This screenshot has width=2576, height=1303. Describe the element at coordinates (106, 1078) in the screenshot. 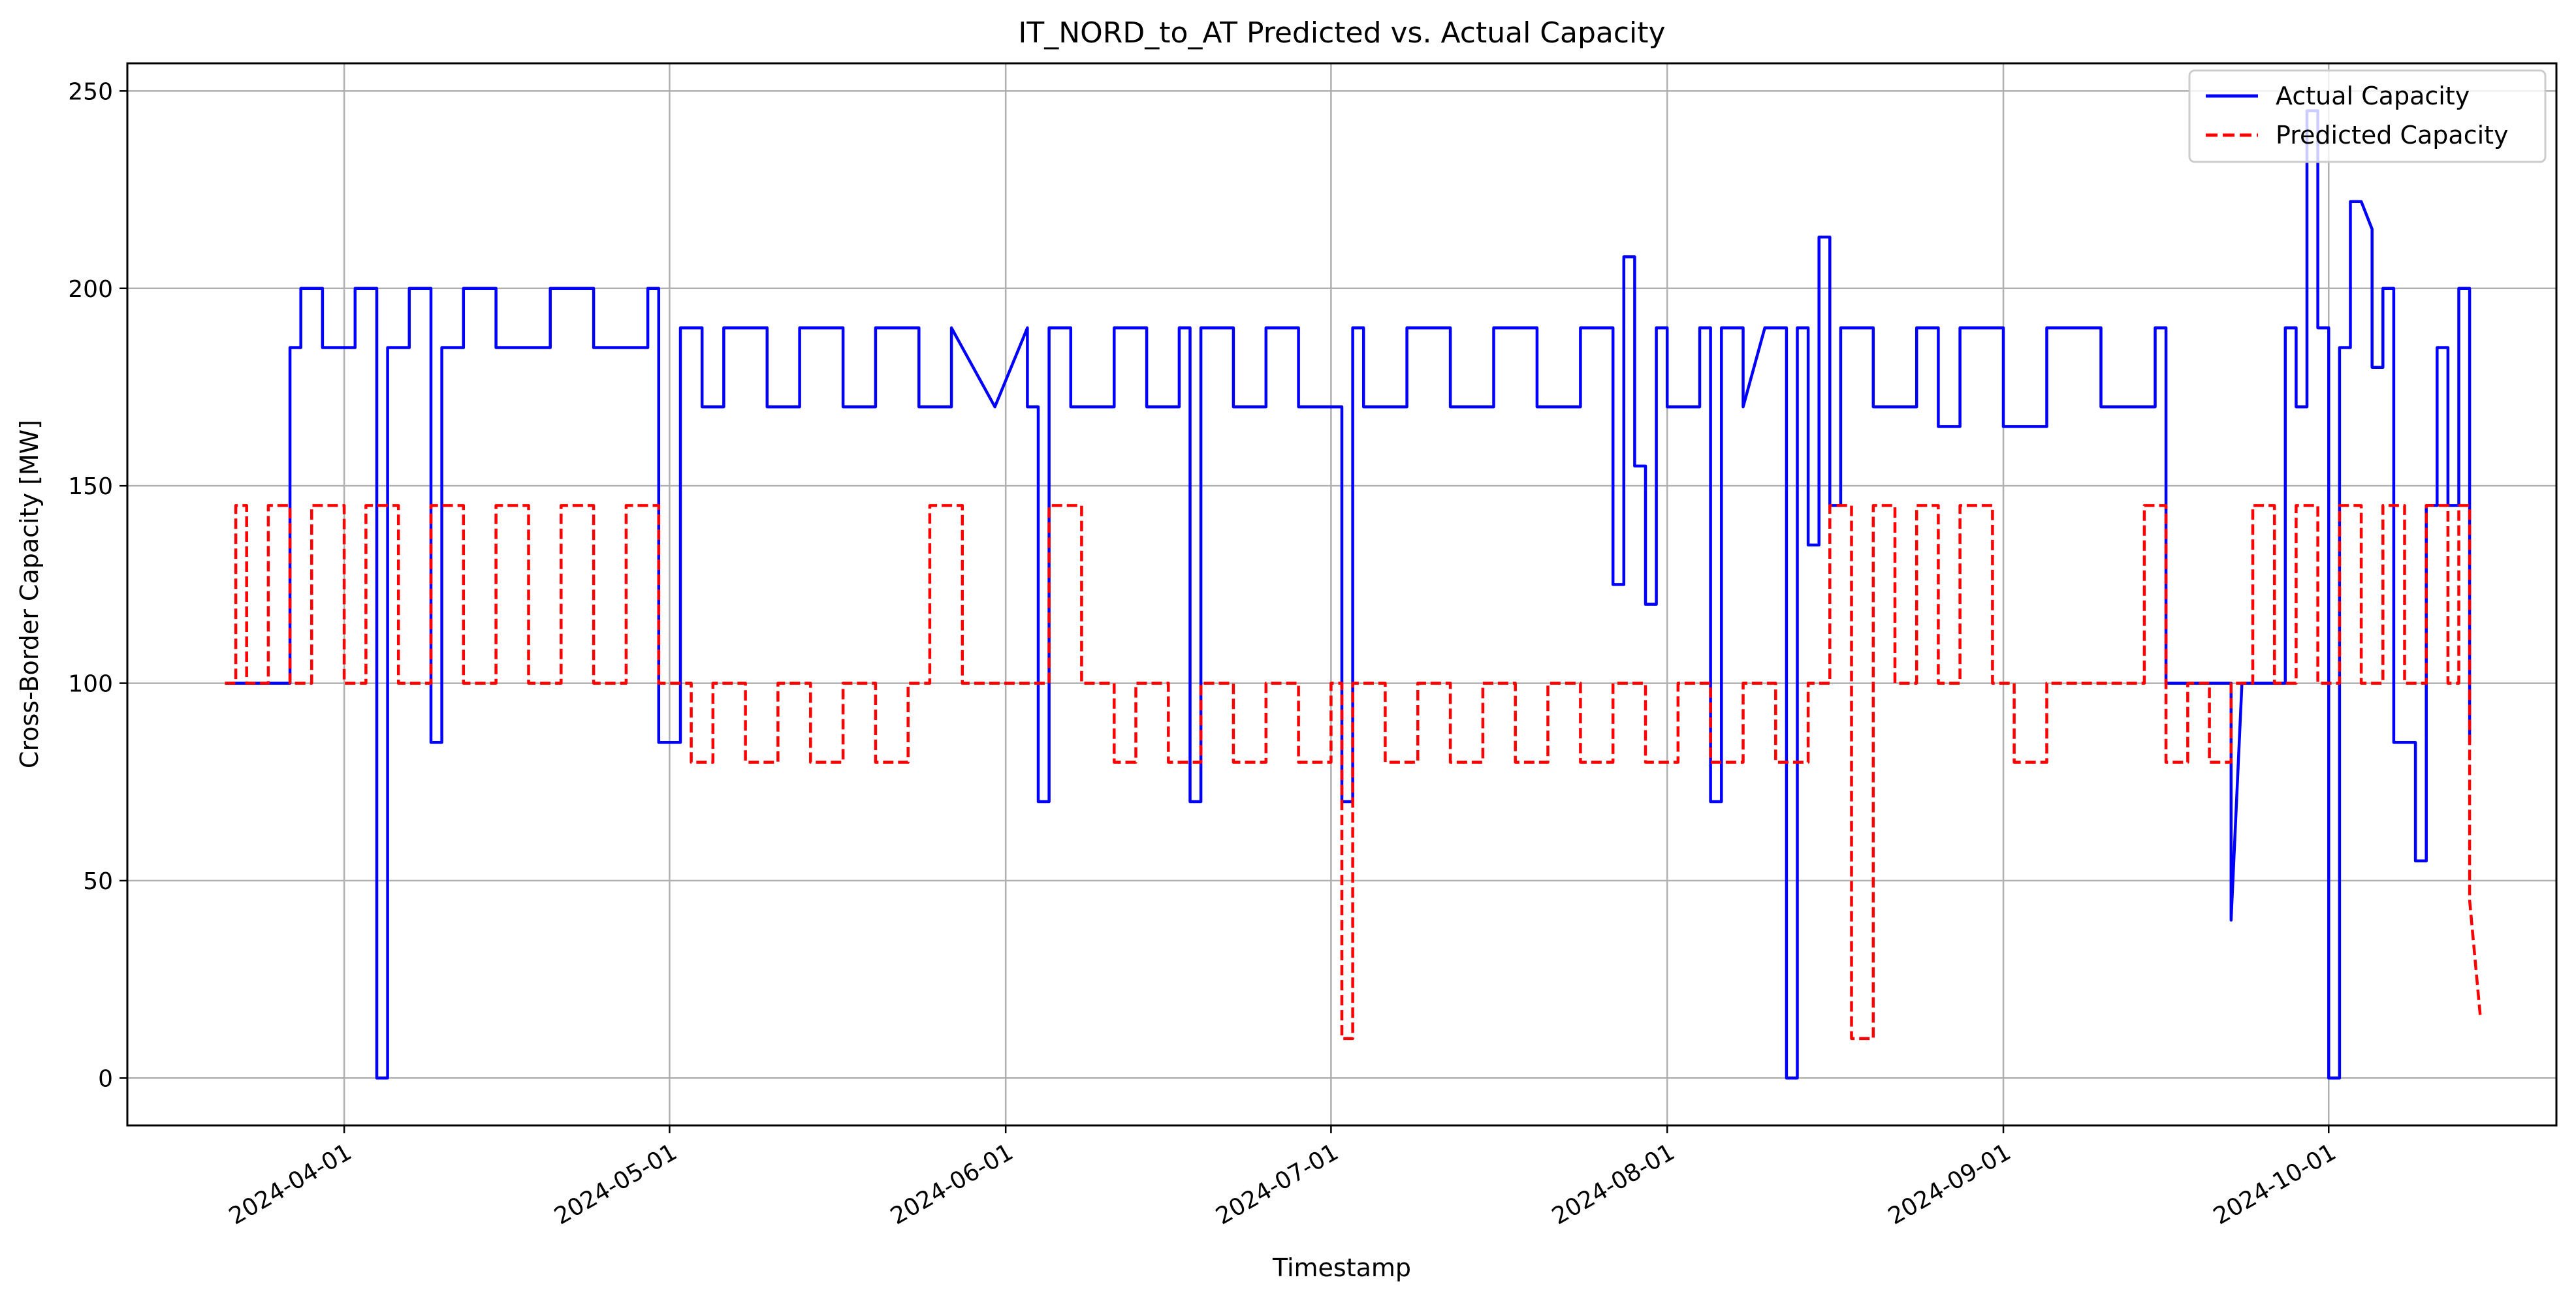

I see `y-tick-label: 0` at that location.